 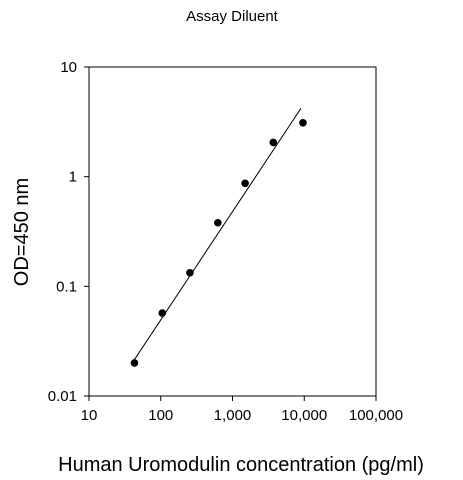 I want to click on y-tick-label: 1, so click(x=73, y=177).